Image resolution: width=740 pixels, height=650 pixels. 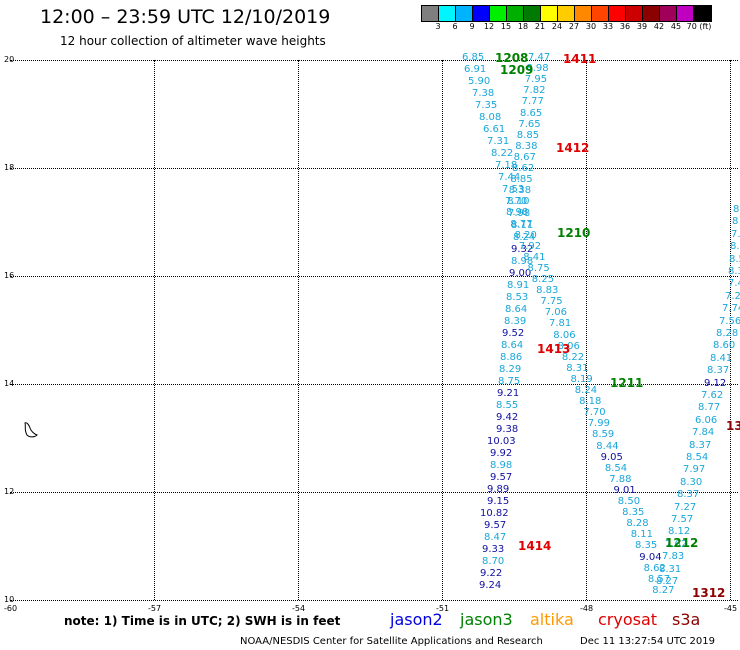 What do you see at coordinates (670, 569) in the screenshot?
I see `swh-reading: 8.31` at bounding box center [670, 569].